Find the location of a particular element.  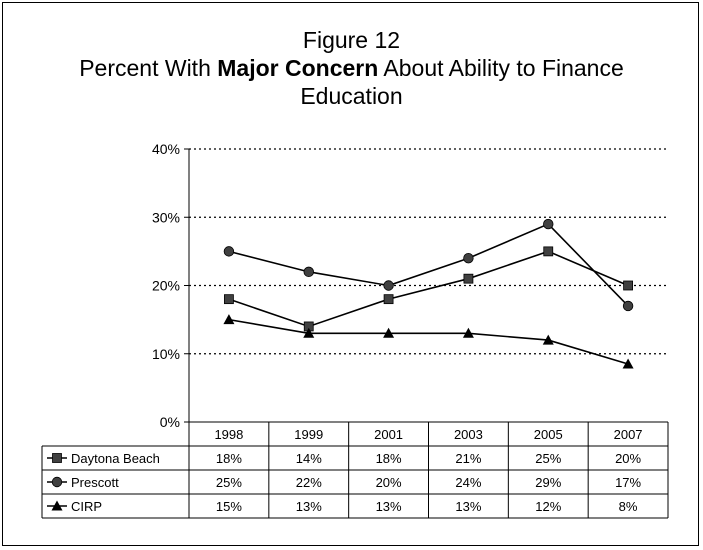

table-cell-cirp-2003: 13% is located at coordinates (468, 506).